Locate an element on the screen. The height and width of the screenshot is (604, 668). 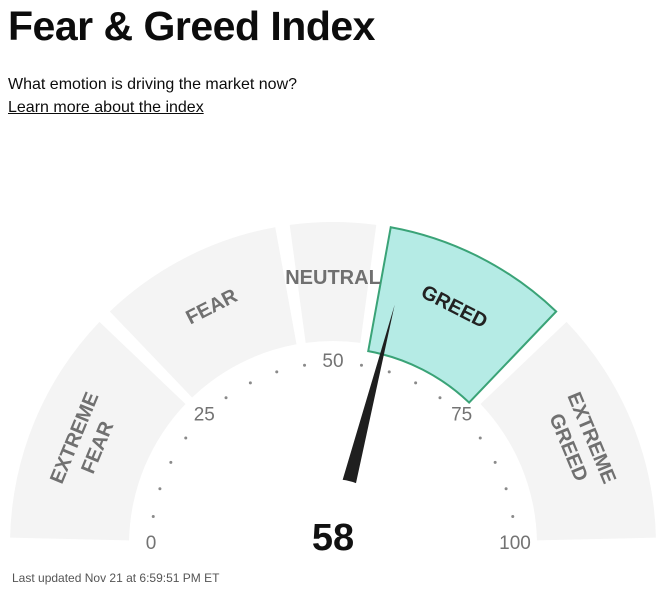
page-subtitle: What emotion is driving the market now? is located at coordinates (153, 84).